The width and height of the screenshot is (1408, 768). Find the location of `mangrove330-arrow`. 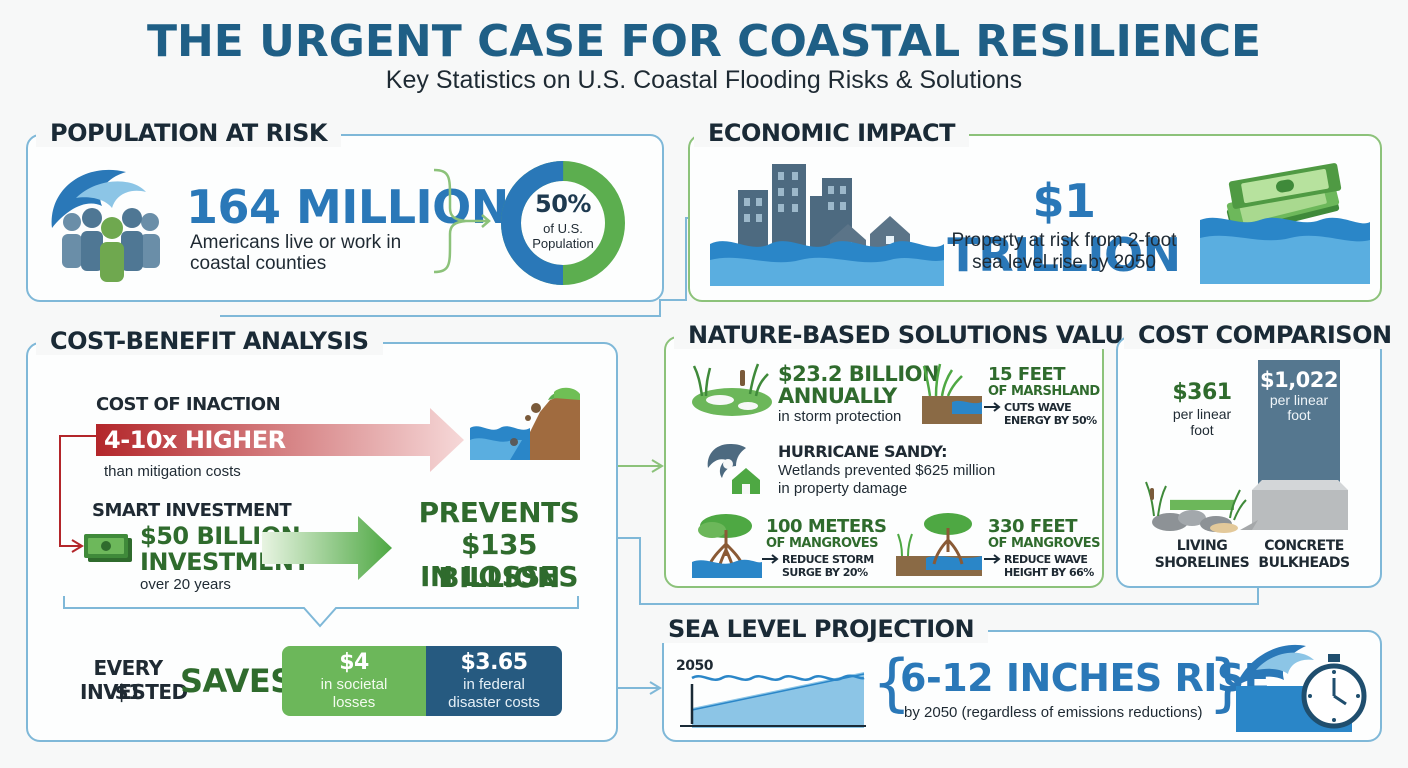

mangrove330-arrow is located at coordinates (992, 559).